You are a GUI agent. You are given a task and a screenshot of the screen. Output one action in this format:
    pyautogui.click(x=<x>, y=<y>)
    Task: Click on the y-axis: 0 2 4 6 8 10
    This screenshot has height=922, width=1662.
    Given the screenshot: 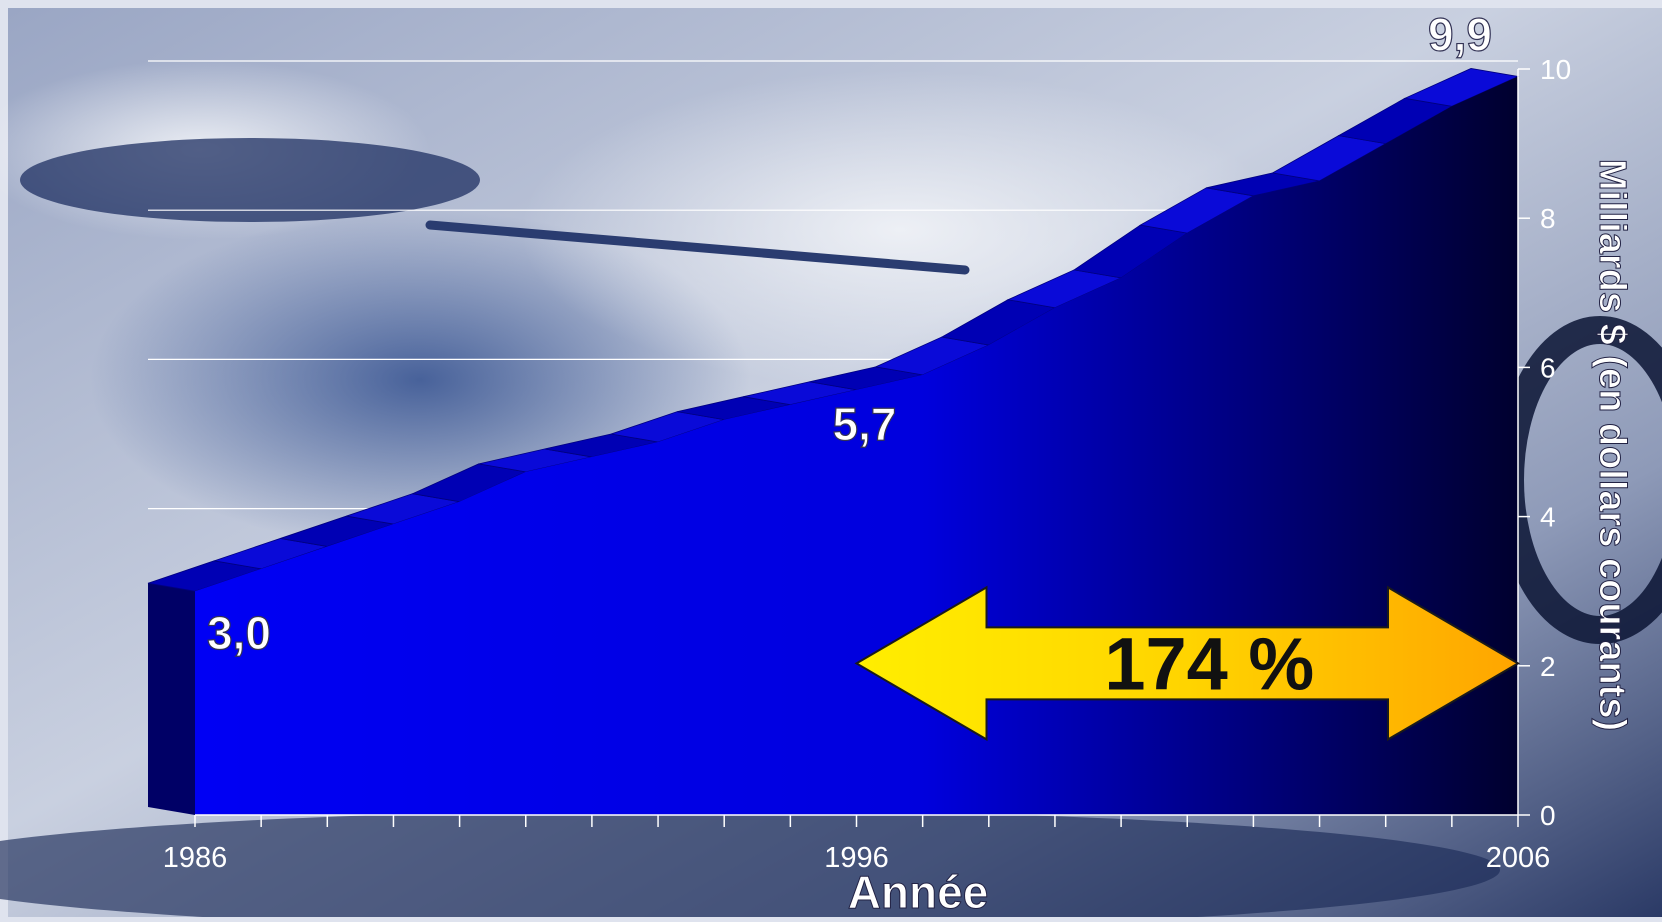 What is the action you would take?
    pyautogui.click(x=1544, y=442)
    